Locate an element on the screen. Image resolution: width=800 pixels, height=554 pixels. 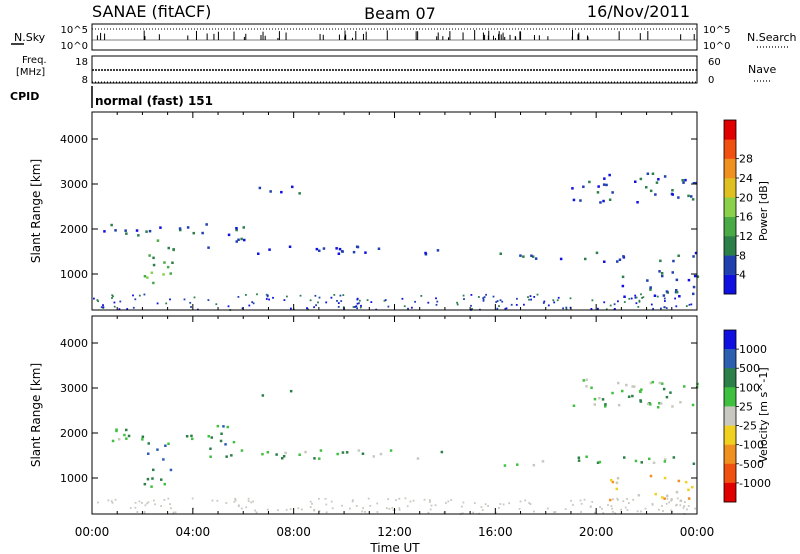
noise-sky-label: N.Sky is located at coordinates (30, 37).